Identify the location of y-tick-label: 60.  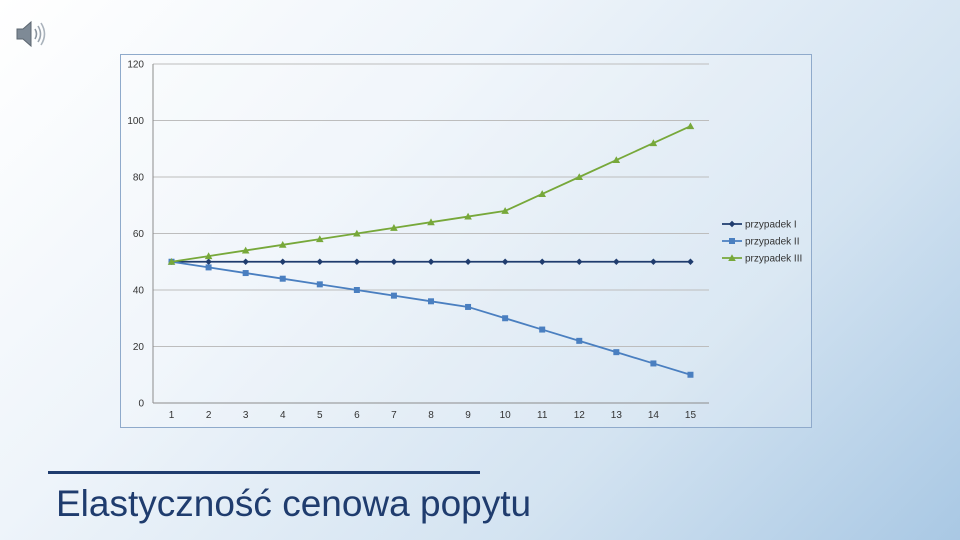
(139, 234).